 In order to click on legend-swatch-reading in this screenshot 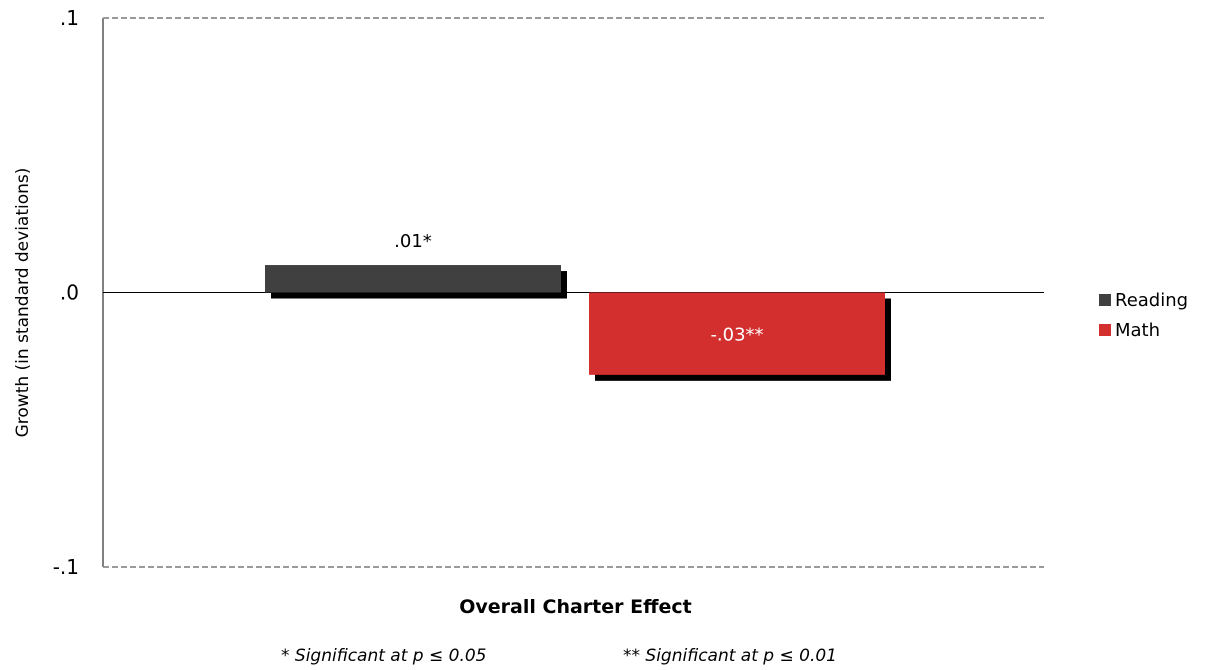, I will do `click(1105, 300)`.